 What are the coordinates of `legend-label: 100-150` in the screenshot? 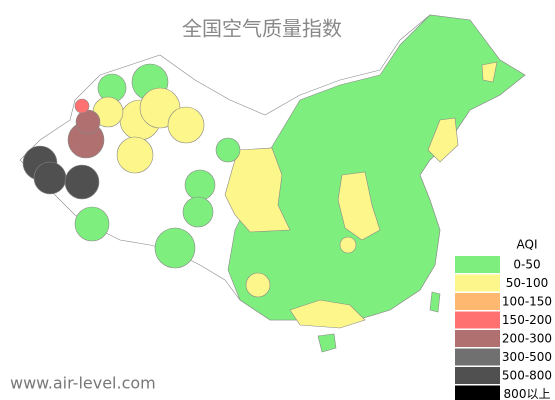 It's located at (527, 302).